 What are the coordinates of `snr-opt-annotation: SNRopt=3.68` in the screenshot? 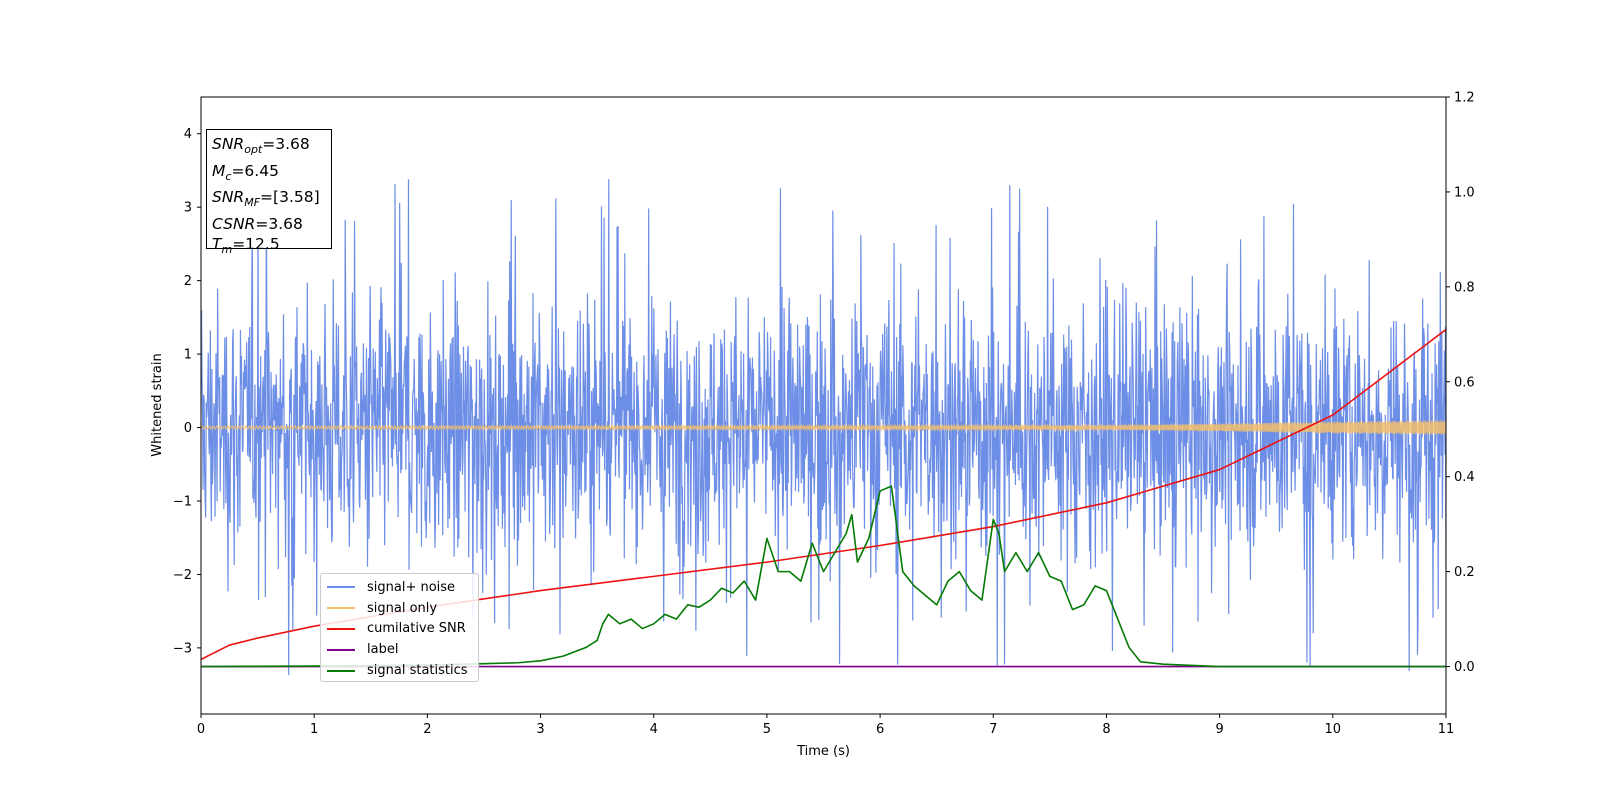 It's located at (261, 145).